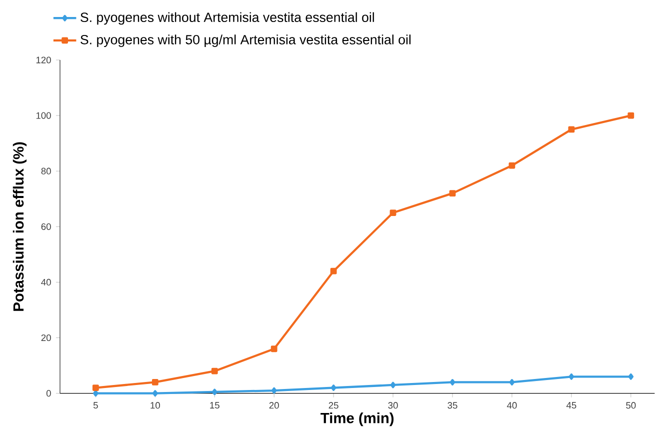 The height and width of the screenshot is (448, 657). What do you see at coordinates (333, 405) in the screenshot?
I see `x-tick-label: 25` at bounding box center [333, 405].